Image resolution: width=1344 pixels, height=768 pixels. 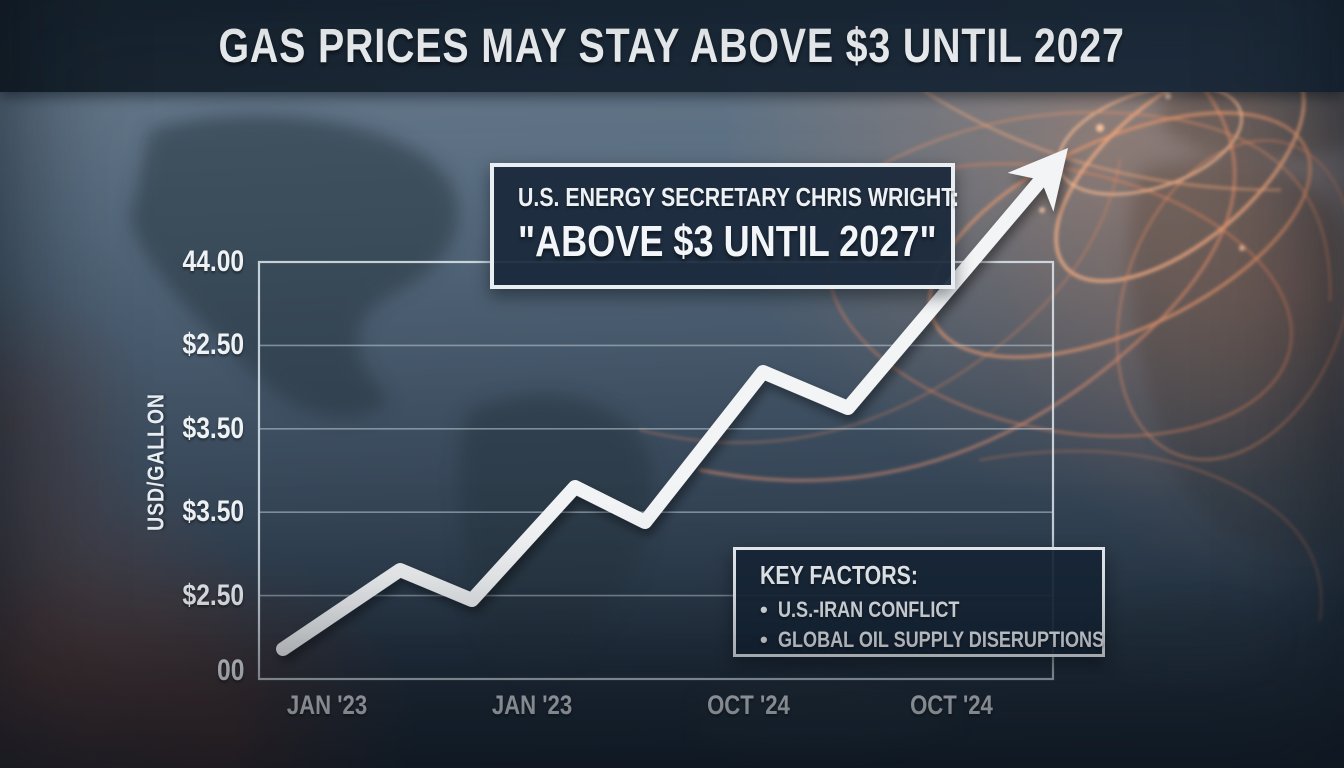 I want to click on y-axis-tick: 44.00, so click(x=213, y=261).